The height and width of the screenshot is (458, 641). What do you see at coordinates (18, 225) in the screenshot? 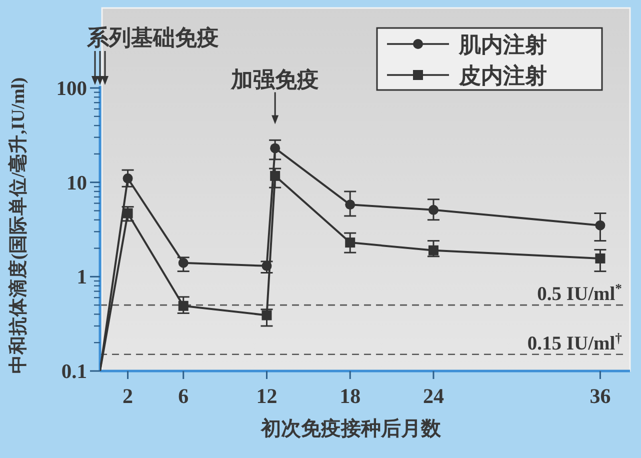
I see `y-axis-title: 中和抗体滴度(国际单位/毫升,IU/ml)` at bounding box center [18, 225].